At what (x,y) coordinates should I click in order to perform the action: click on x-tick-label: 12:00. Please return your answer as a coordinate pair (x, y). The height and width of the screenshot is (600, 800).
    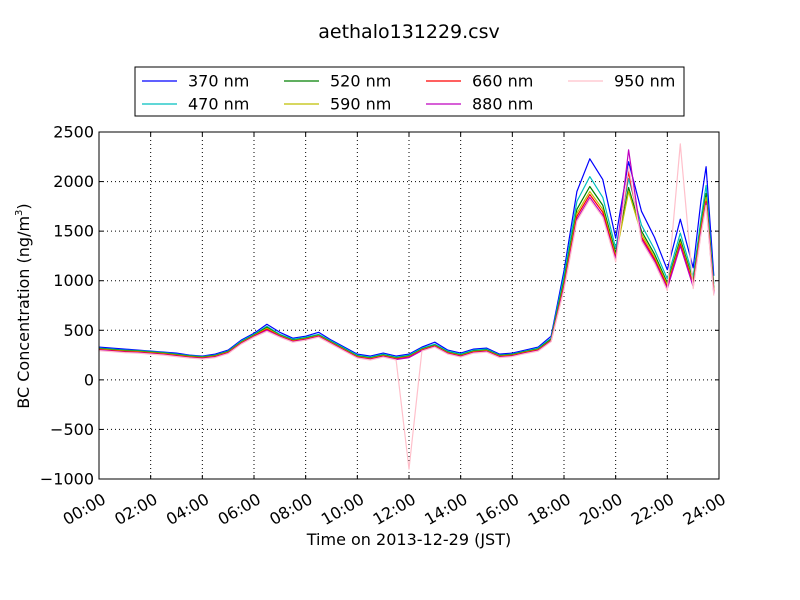
    Looking at the image, I should click on (394, 509).